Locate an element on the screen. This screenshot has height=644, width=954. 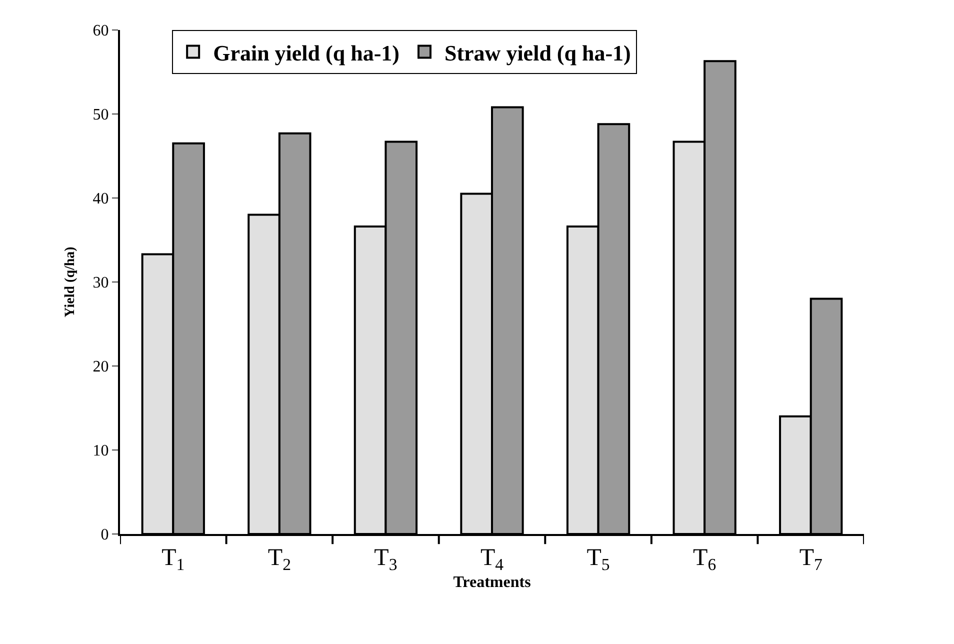
legend-label: Grain yield (q ha-1) is located at coordinates (306, 53).